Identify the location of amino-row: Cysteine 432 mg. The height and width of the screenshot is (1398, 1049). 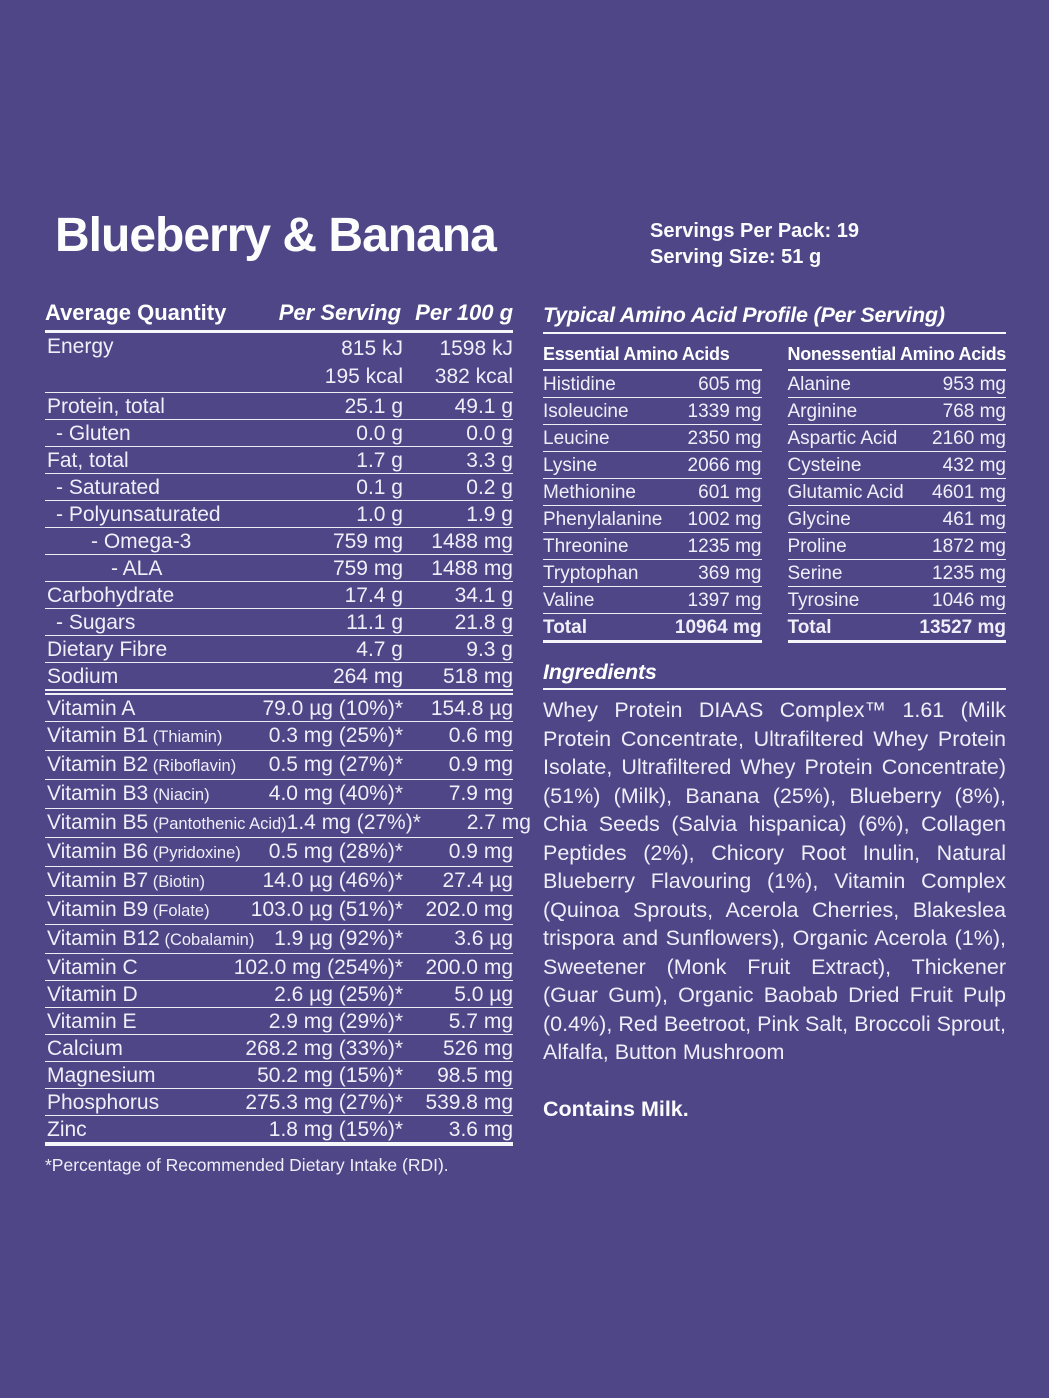
(896, 465).